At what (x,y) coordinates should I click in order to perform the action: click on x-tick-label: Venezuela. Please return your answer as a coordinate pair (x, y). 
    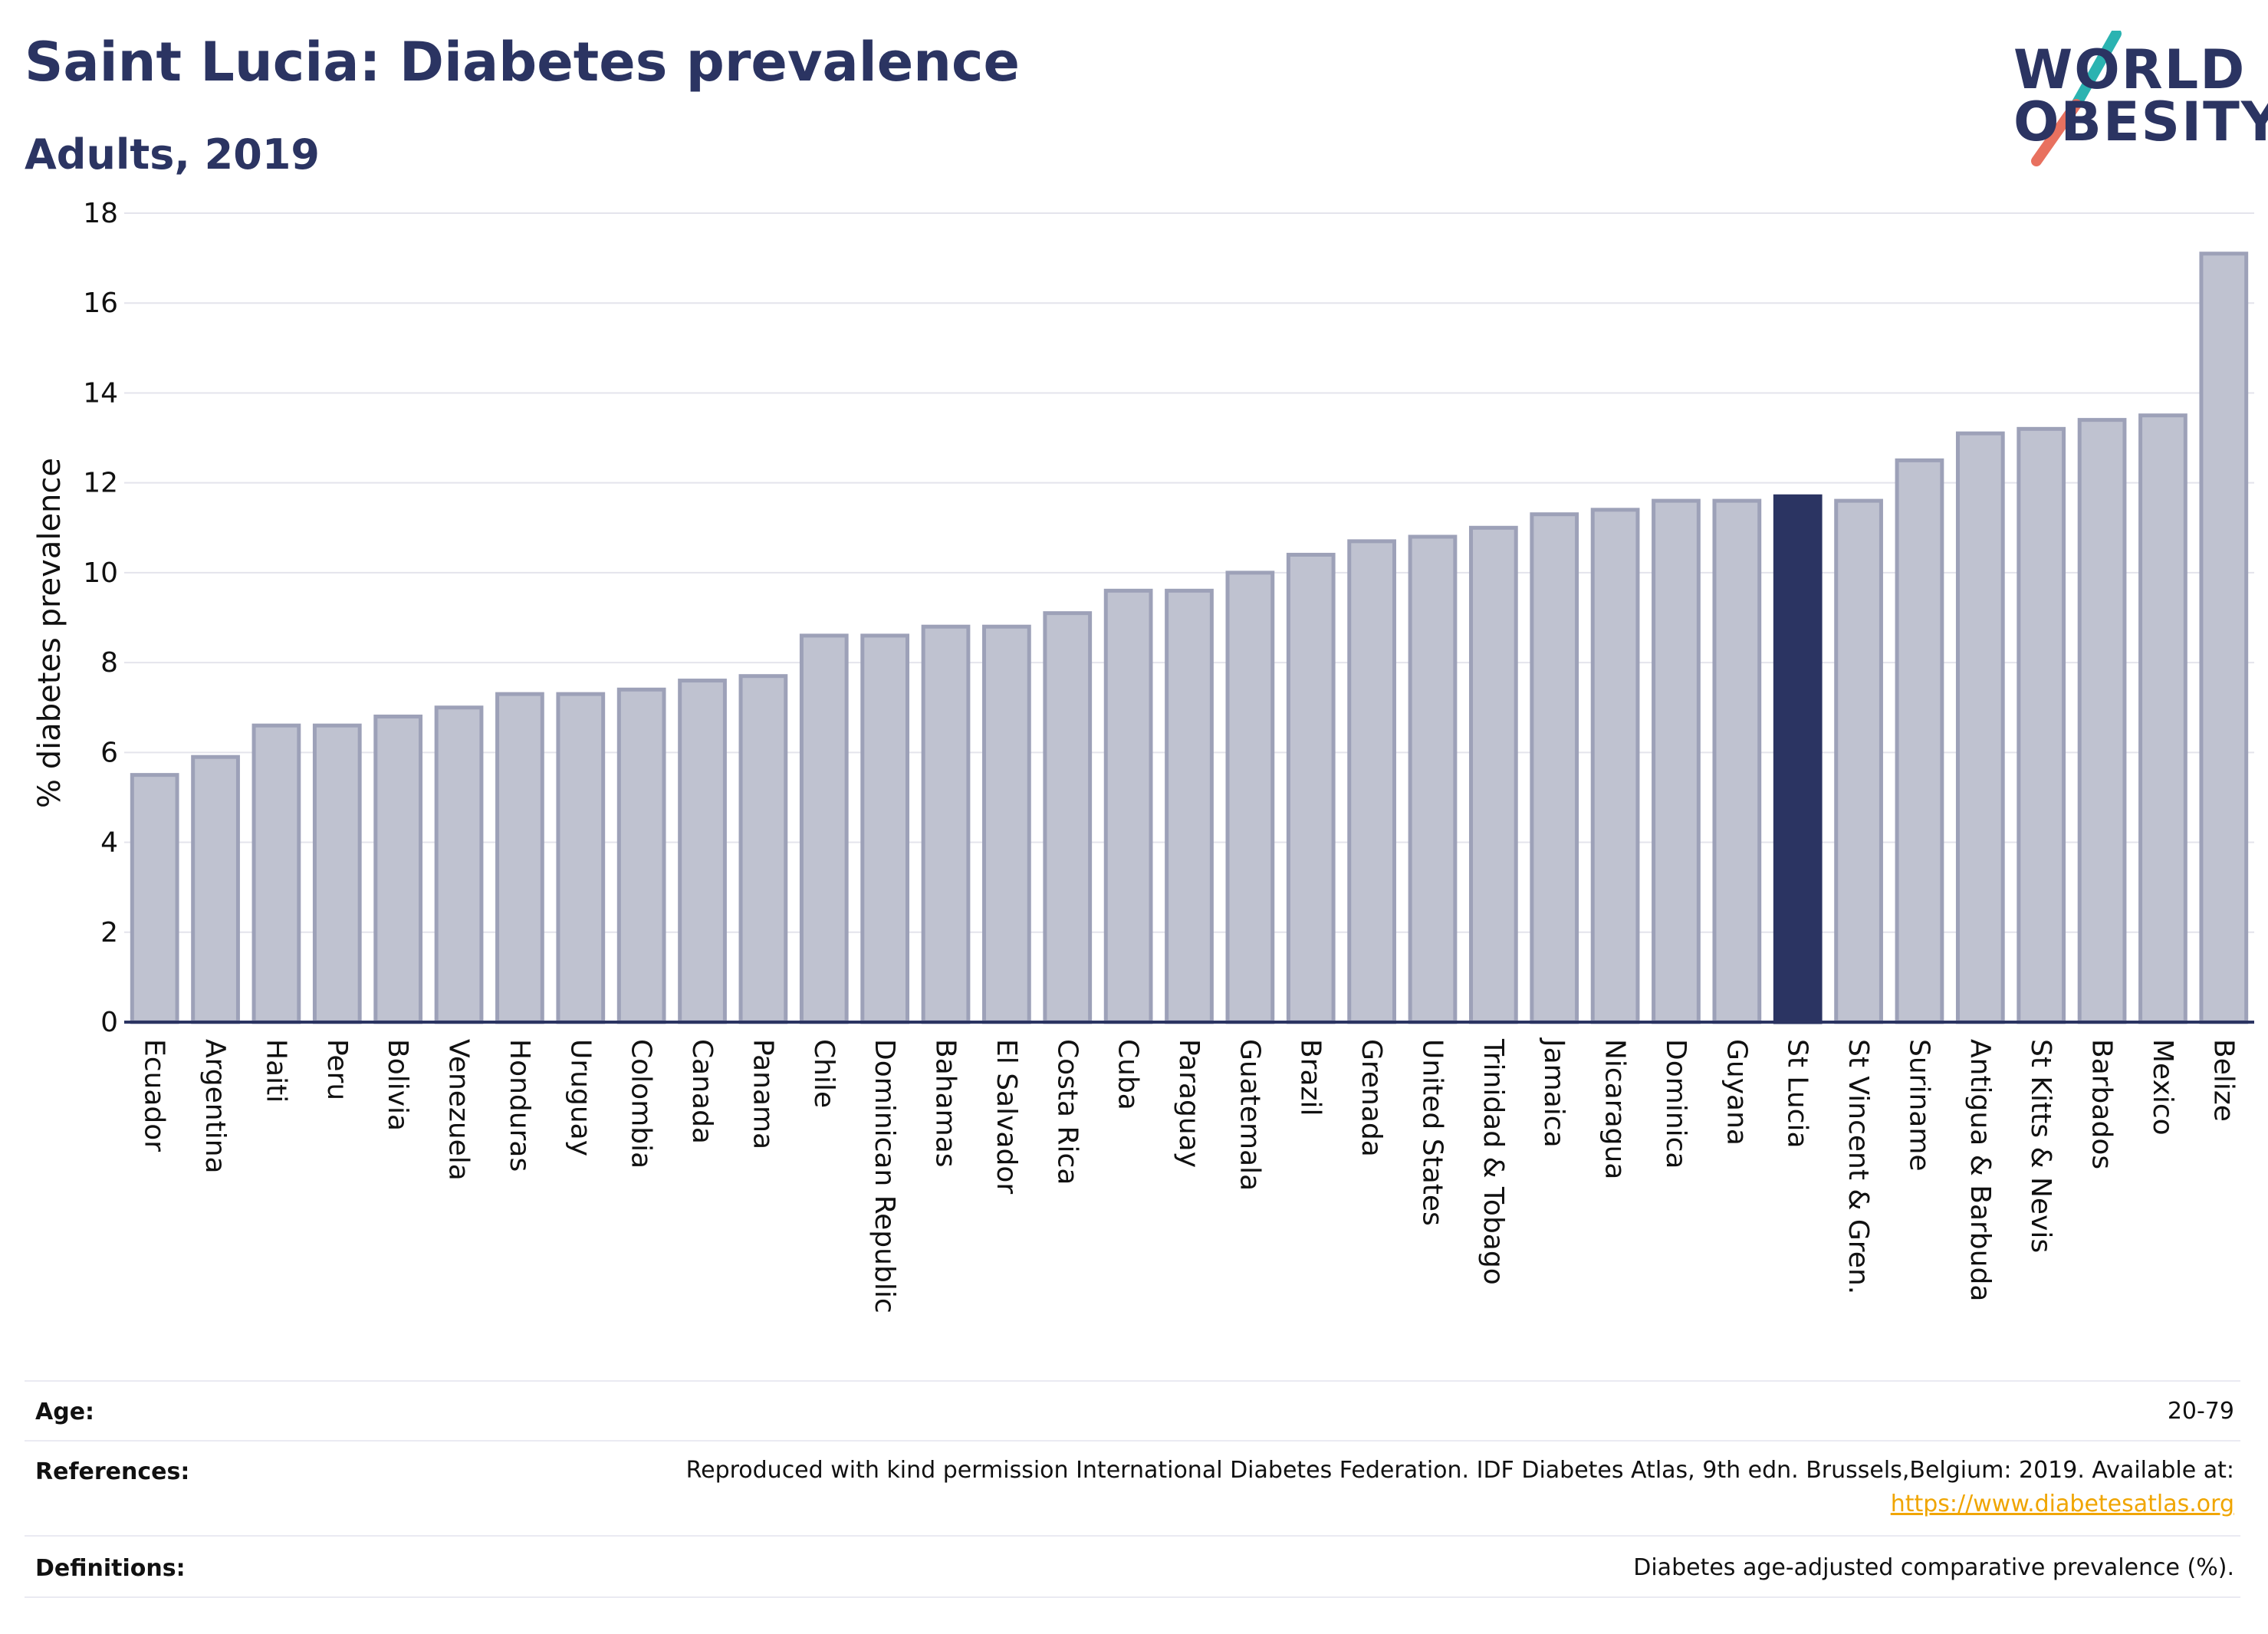
    Looking at the image, I should click on (459, 1110).